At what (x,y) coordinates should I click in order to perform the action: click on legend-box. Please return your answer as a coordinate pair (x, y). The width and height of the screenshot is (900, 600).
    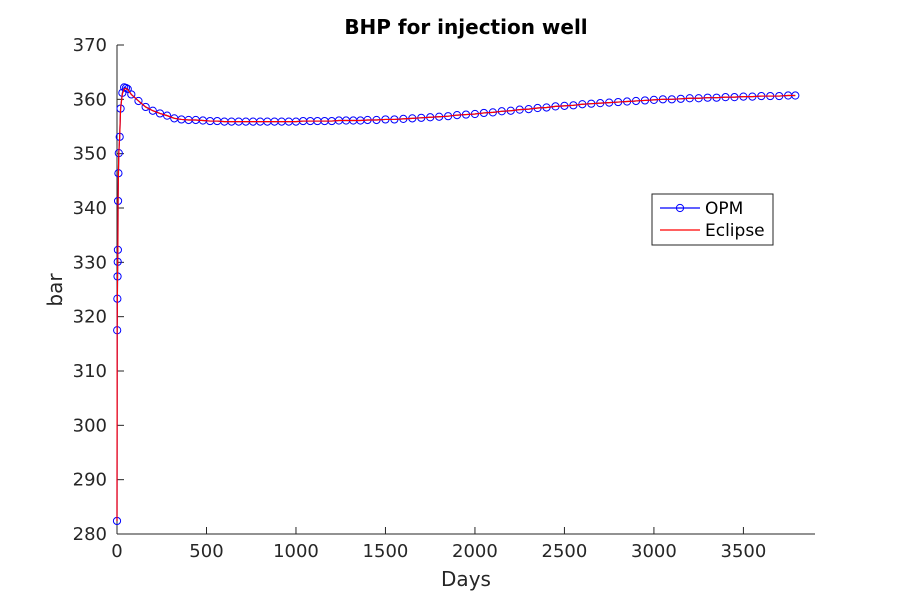
    Looking at the image, I should click on (712, 219).